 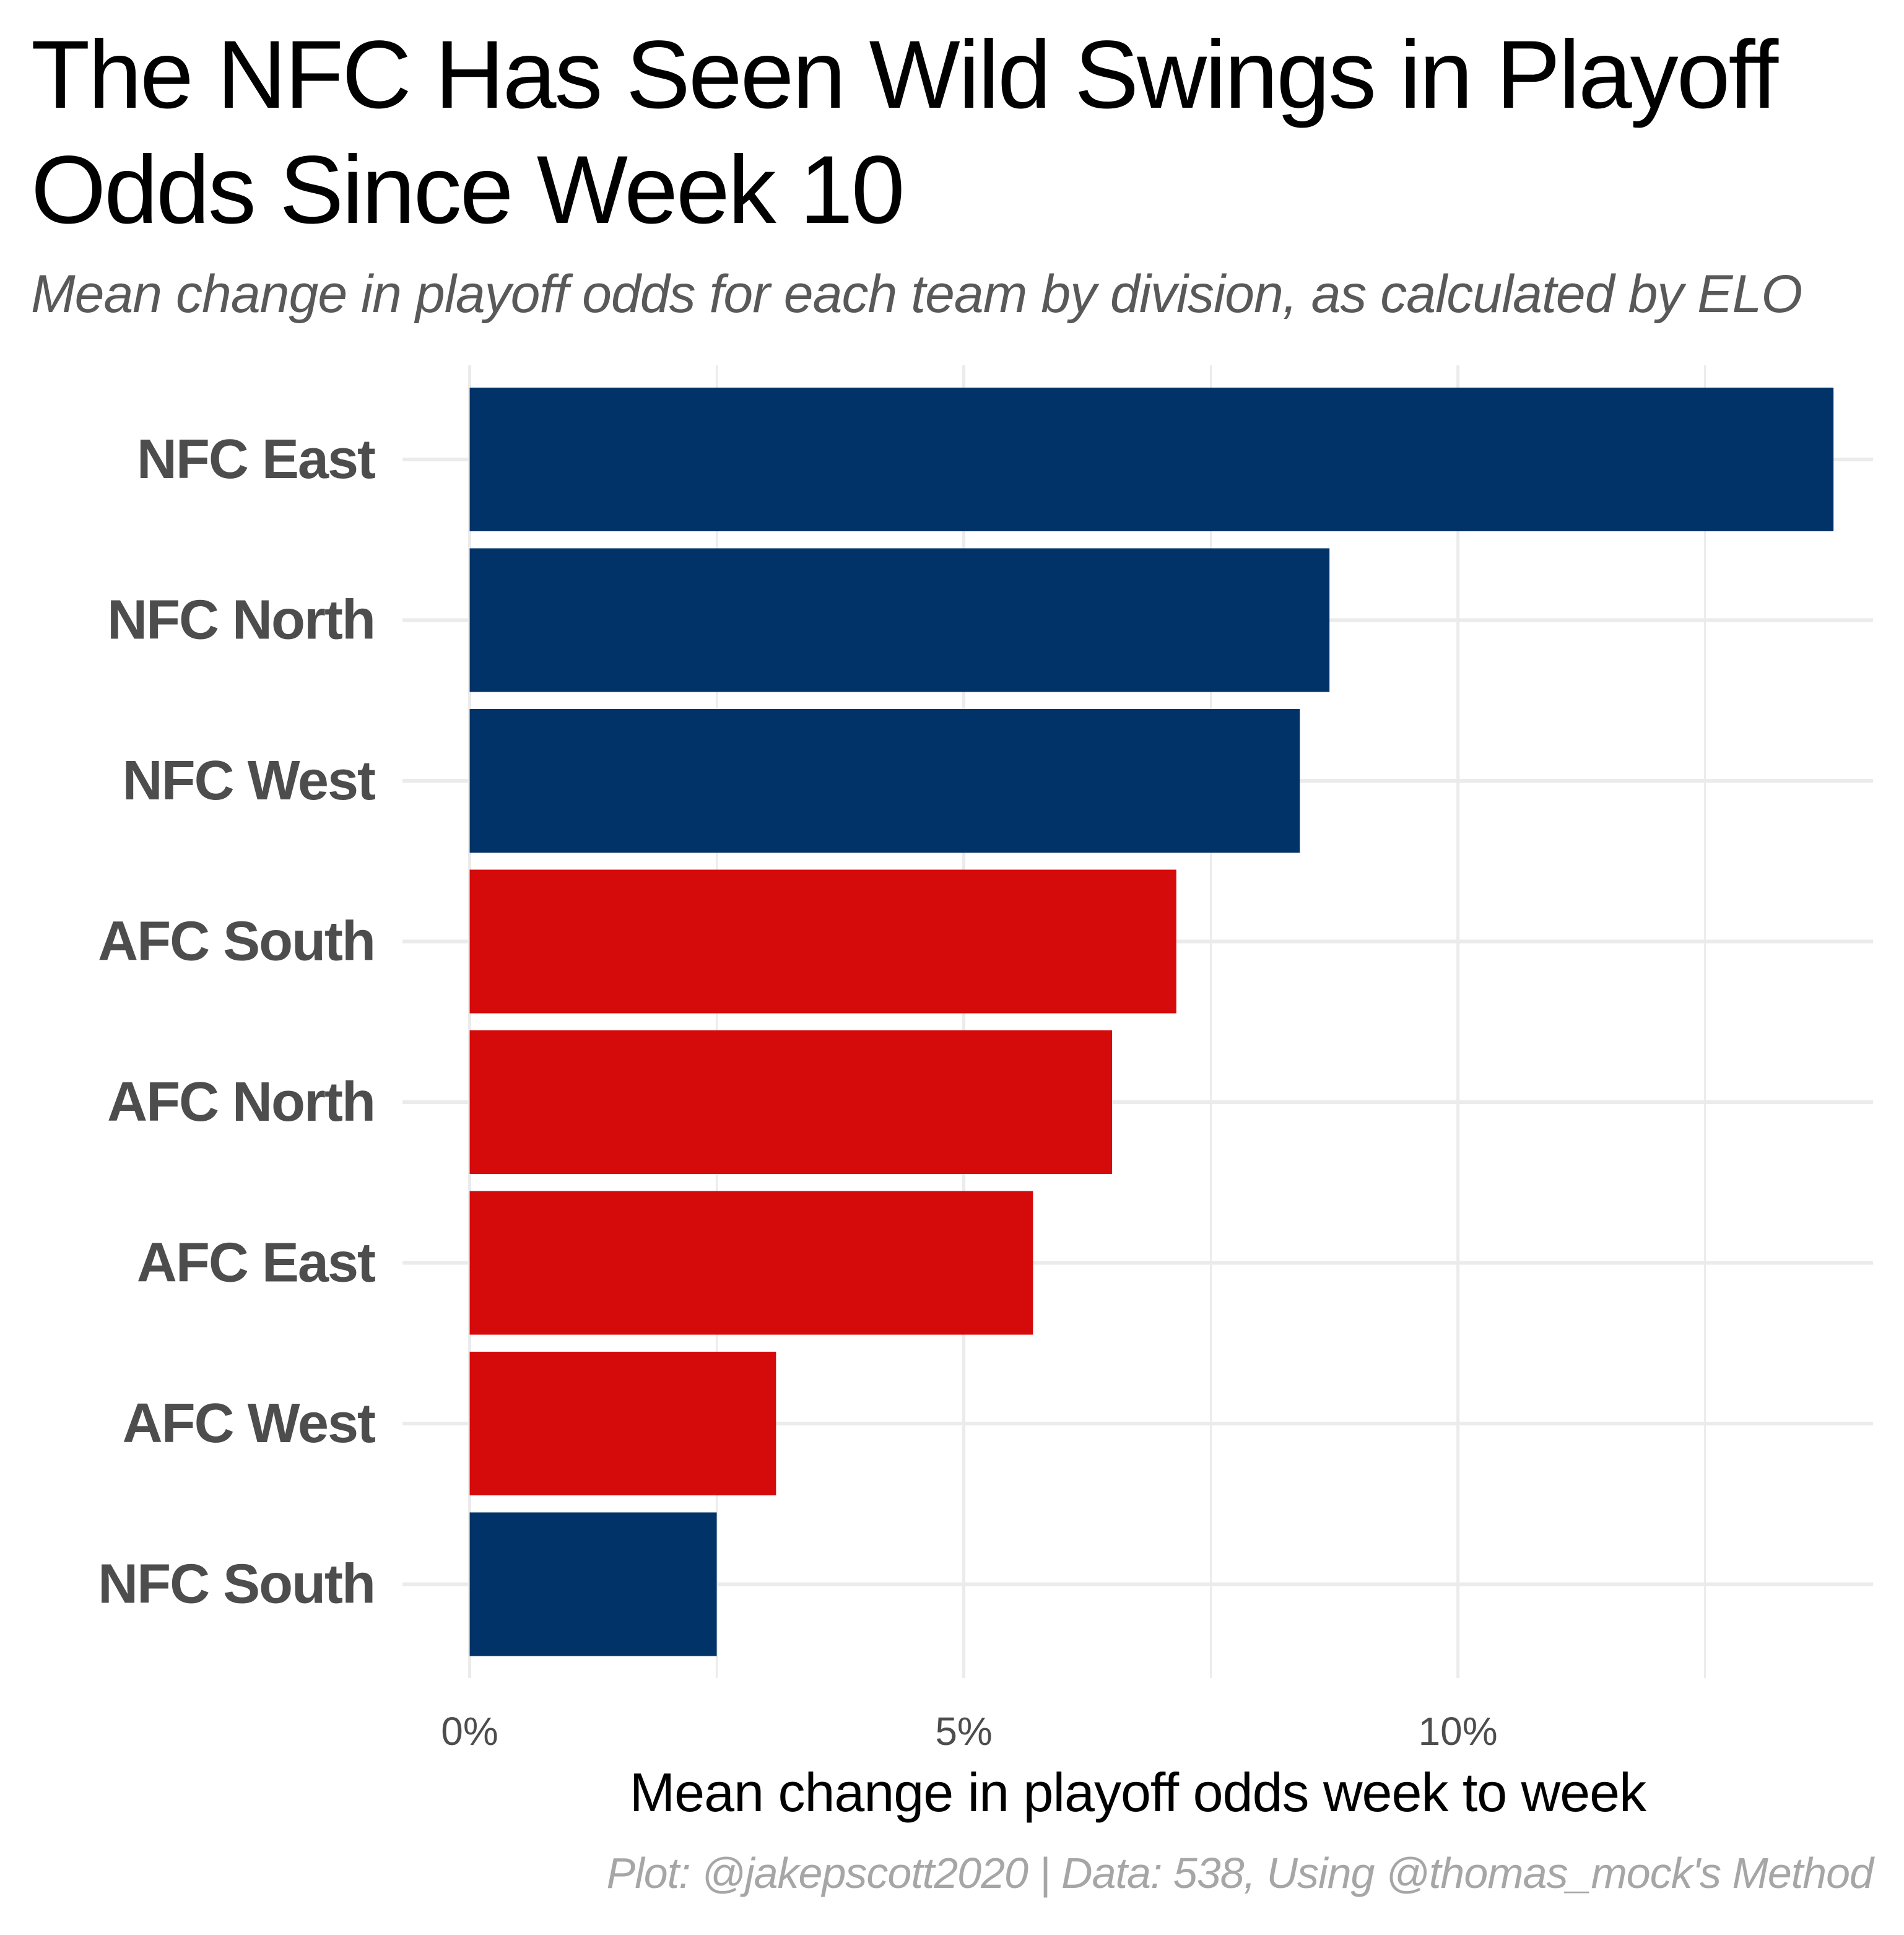 What do you see at coordinates (241, 1102) in the screenshot?
I see `y-tick-label-afc-north: AFC North` at bounding box center [241, 1102].